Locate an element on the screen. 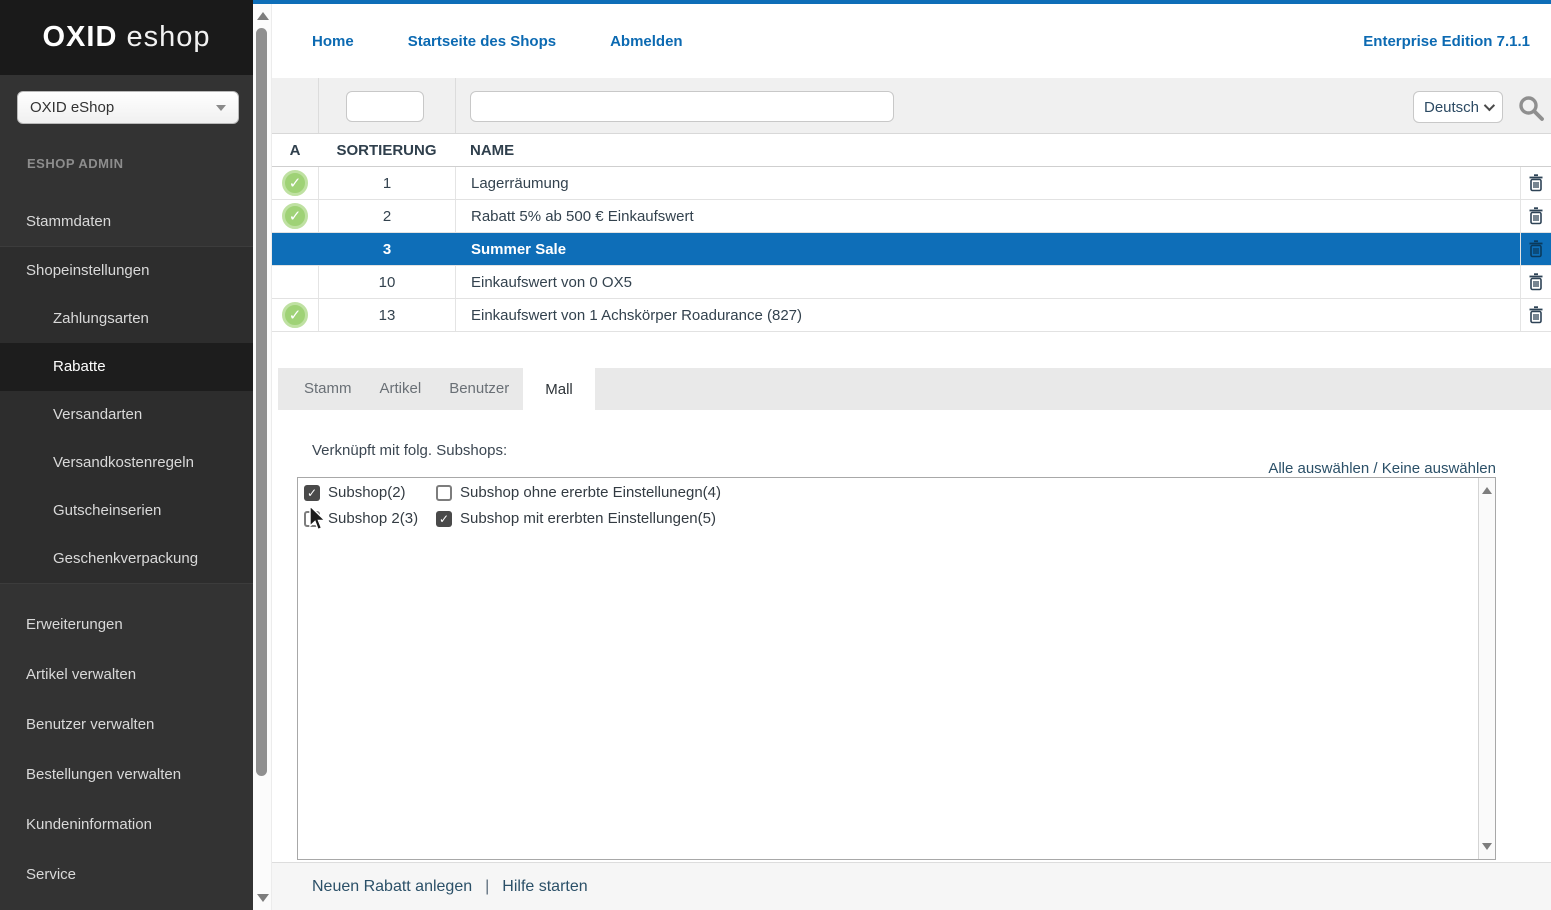  search-icon is located at coordinates (1531, 108).